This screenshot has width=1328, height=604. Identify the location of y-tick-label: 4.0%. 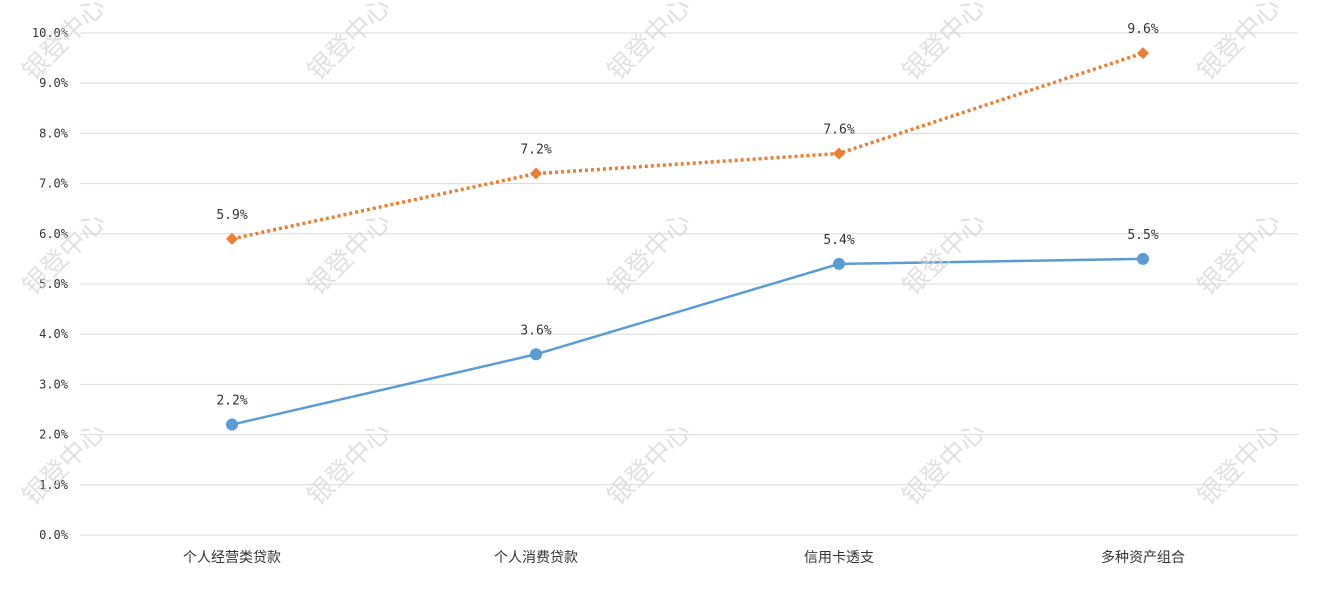
(54, 334).